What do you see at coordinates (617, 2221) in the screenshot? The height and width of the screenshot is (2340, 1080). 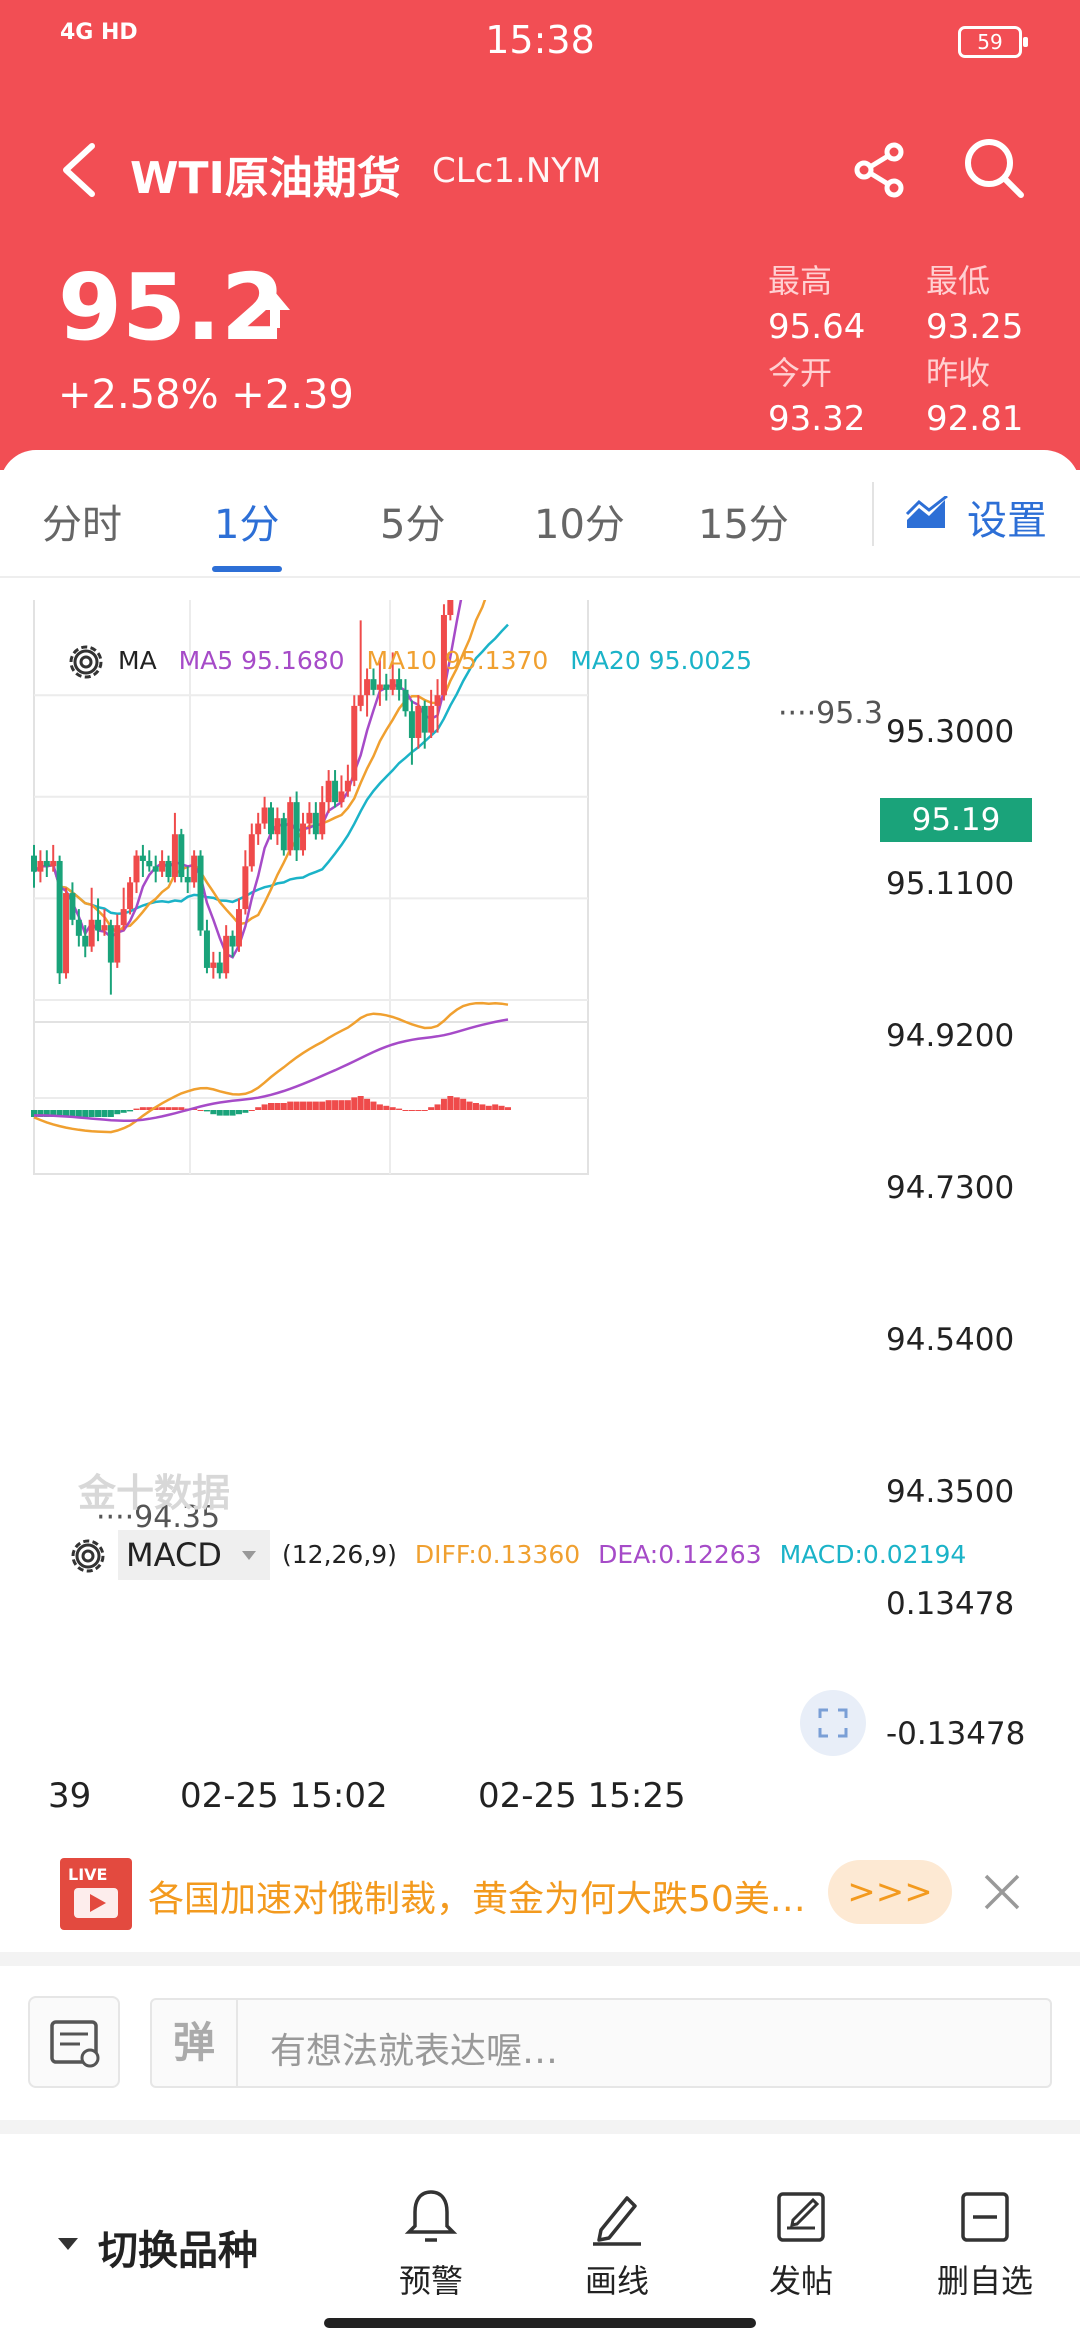 I see `pen-icon` at bounding box center [617, 2221].